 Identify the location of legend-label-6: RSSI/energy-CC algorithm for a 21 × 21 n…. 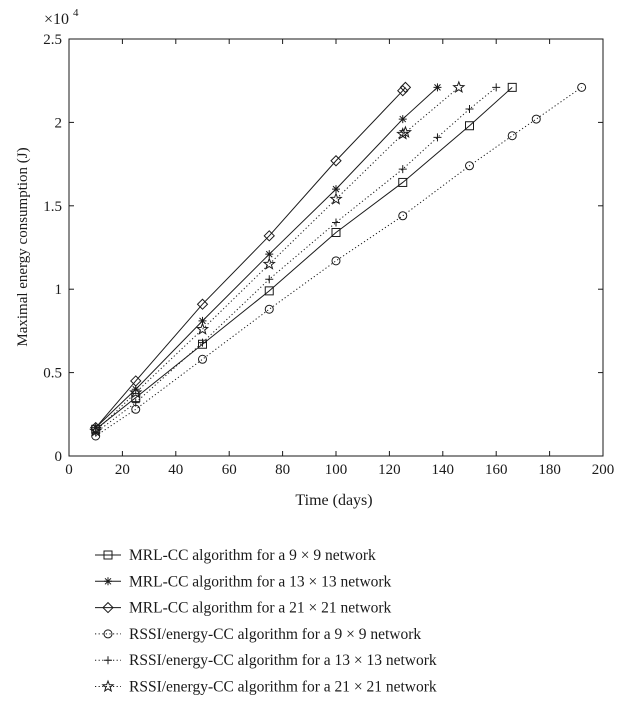
(283, 687).